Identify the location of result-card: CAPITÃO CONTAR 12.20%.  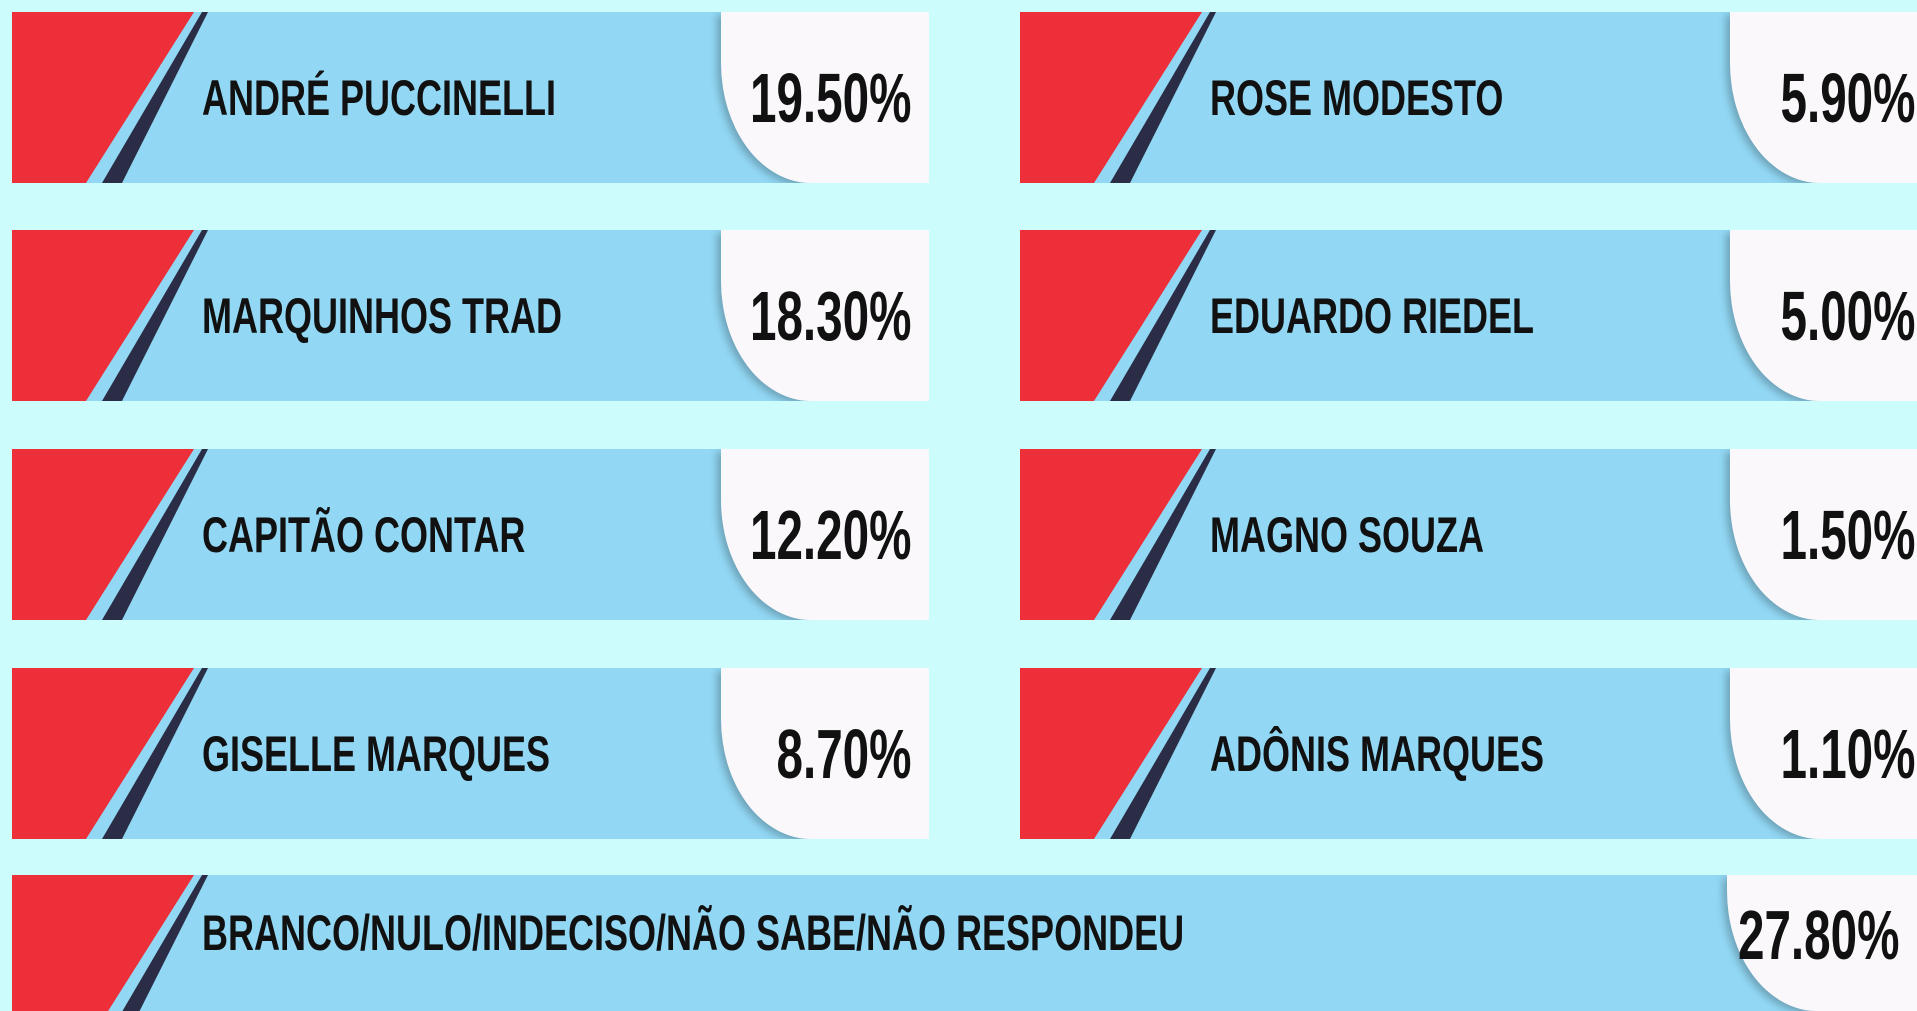
(470, 534).